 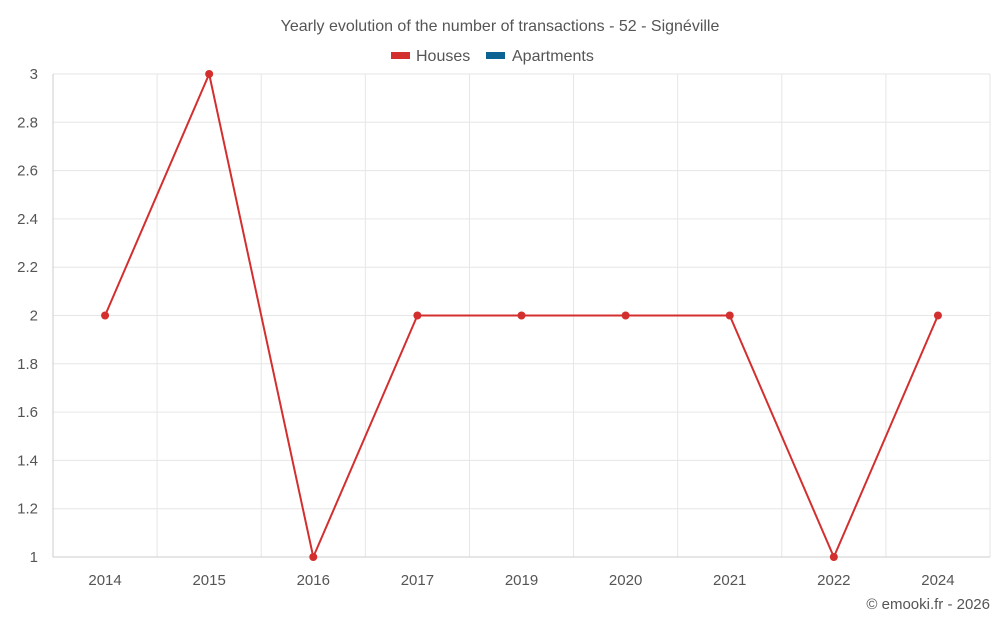 What do you see at coordinates (27, 267) in the screenshot?
I see `y-tick-label: 2.2` at bounding box center [27, 267].